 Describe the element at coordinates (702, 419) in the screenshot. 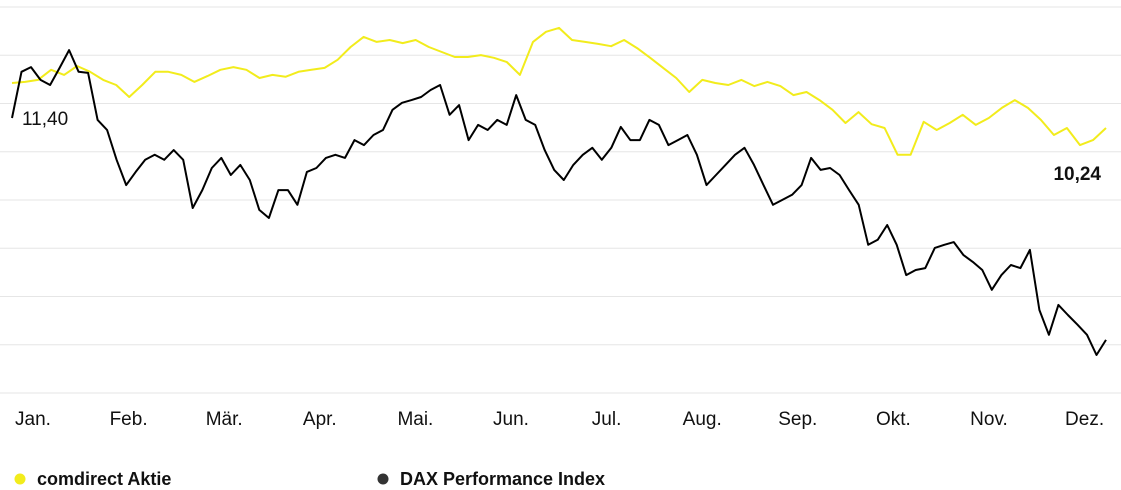

I see `x-tick-label: Aug.` at that location.